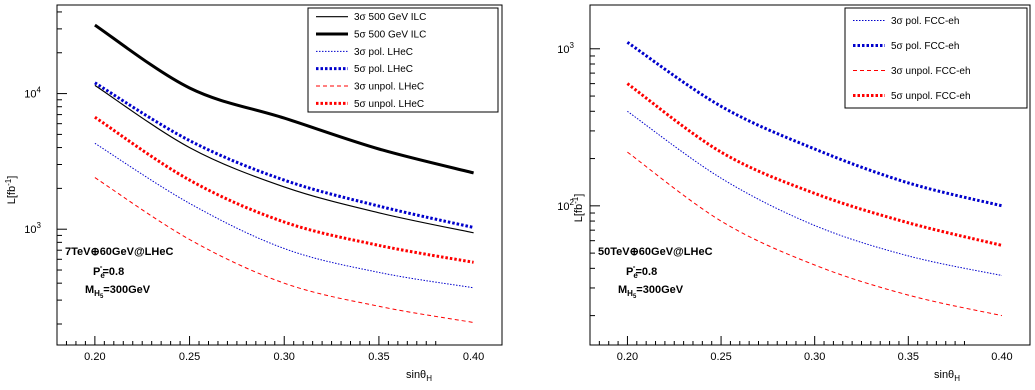  I want to click on y-tick-label: 10², so click(565, 205).